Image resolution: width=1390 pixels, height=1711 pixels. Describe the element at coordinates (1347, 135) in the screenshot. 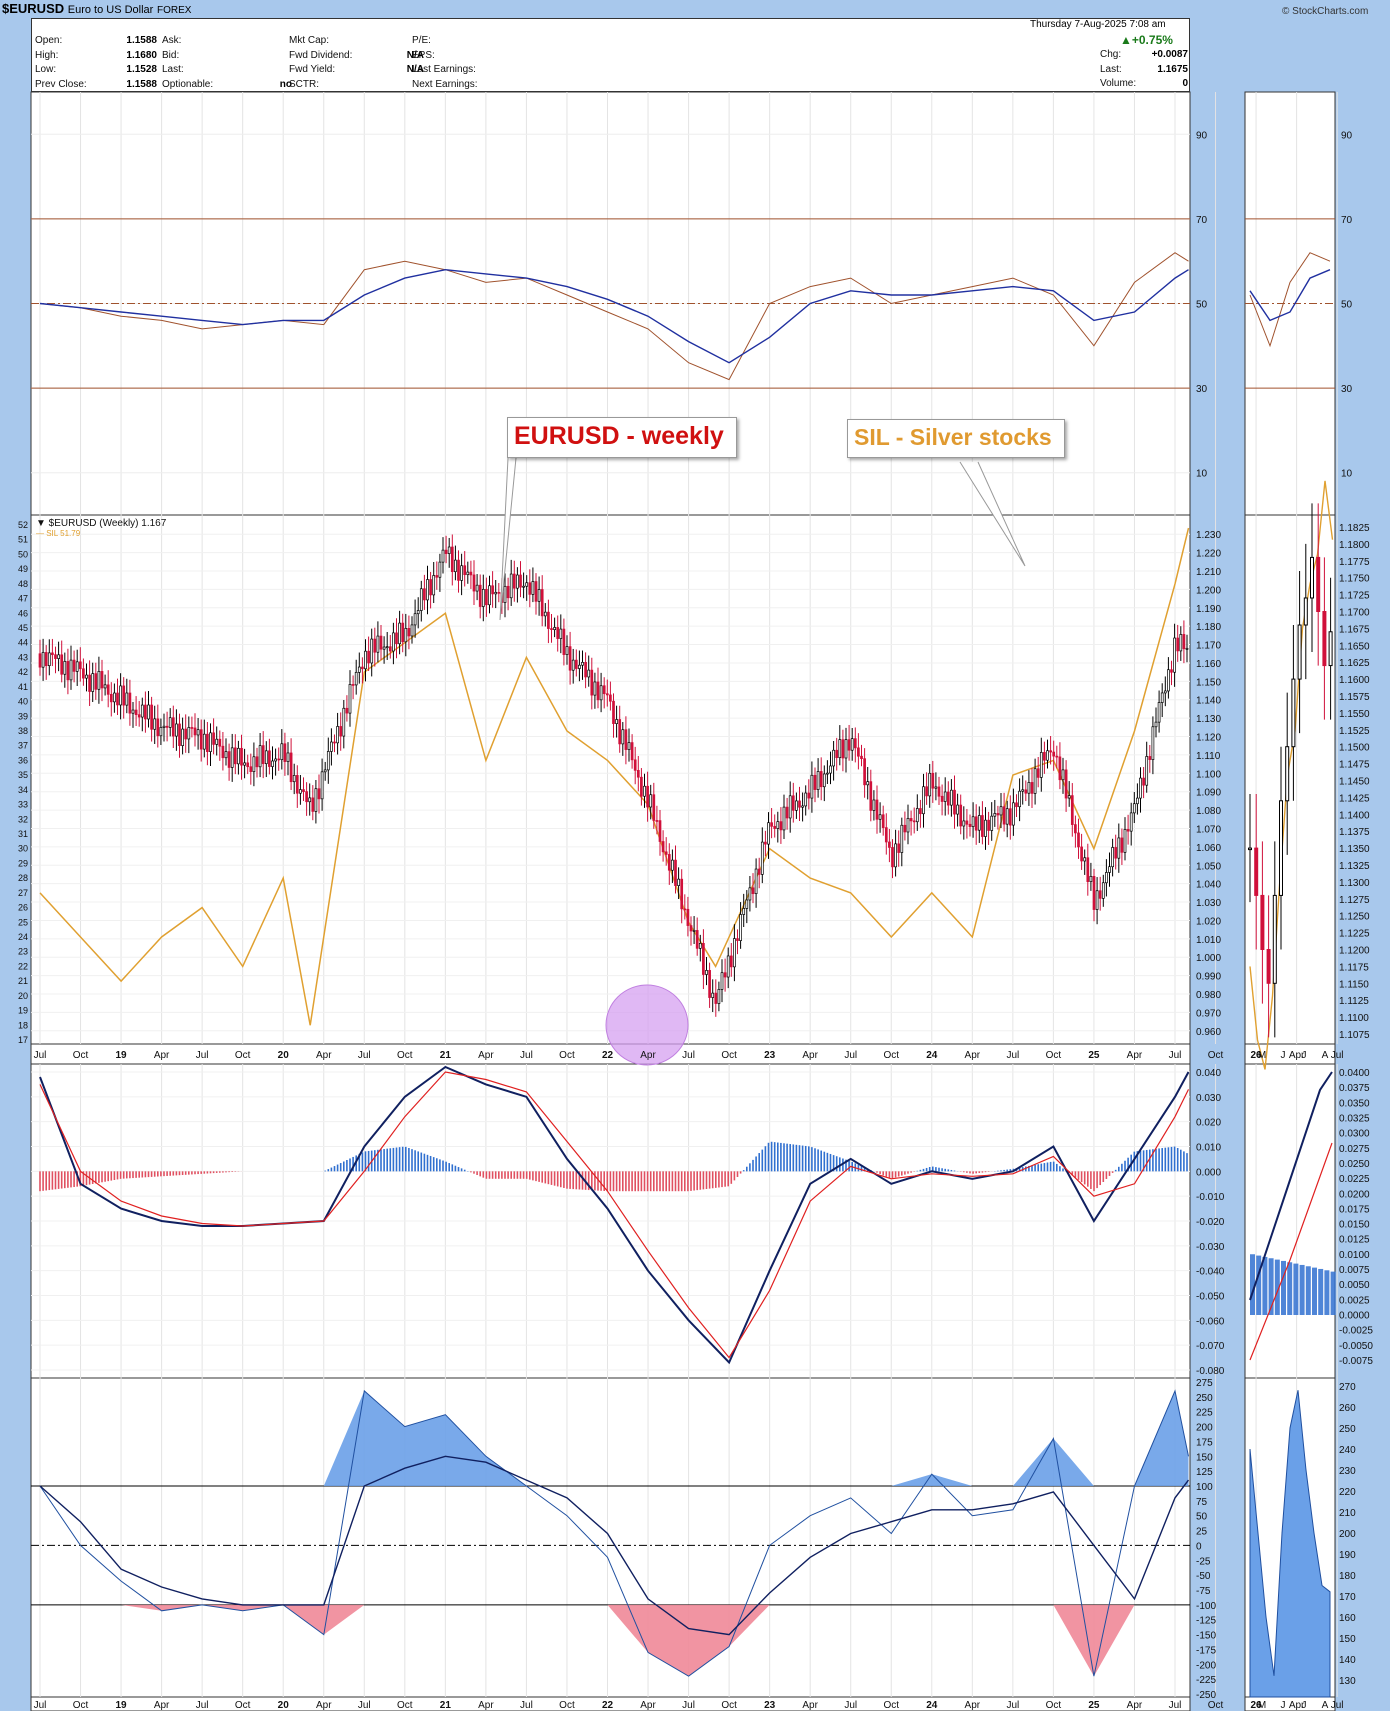

I see `side-rsi-tick: 90` at that location.